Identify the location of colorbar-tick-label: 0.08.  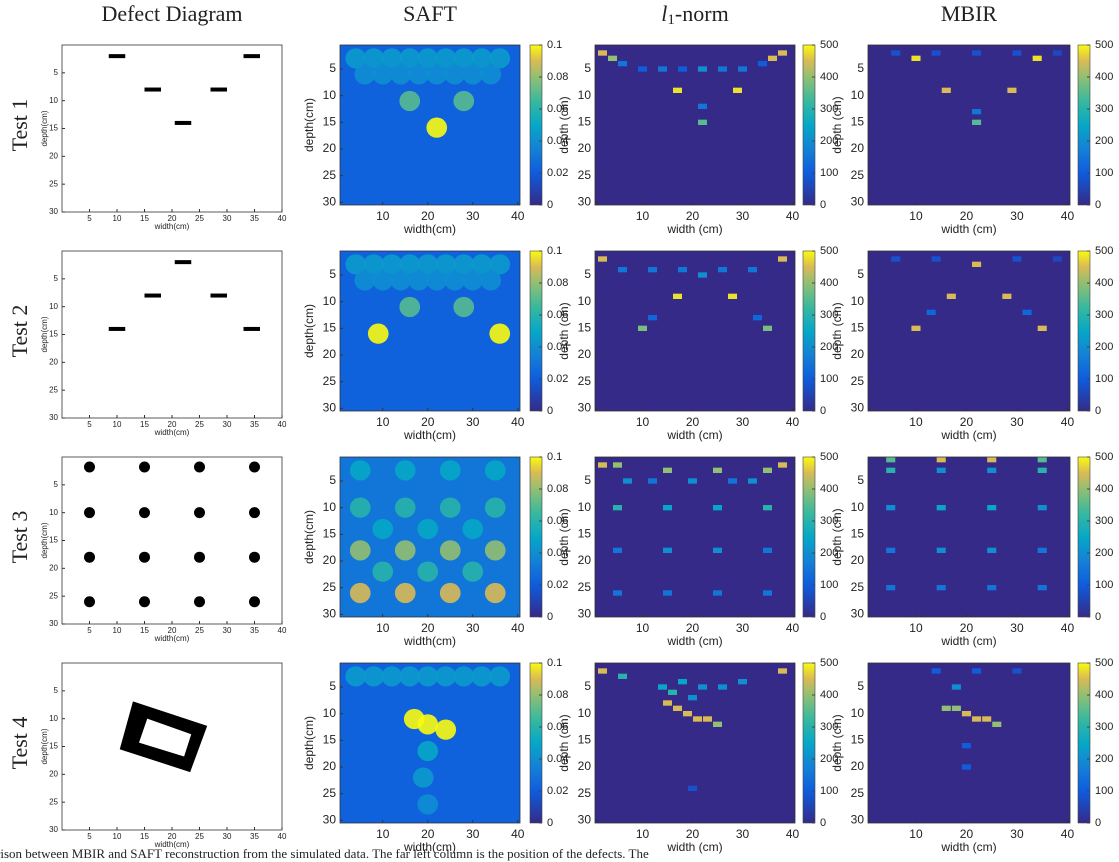
(557, 283).